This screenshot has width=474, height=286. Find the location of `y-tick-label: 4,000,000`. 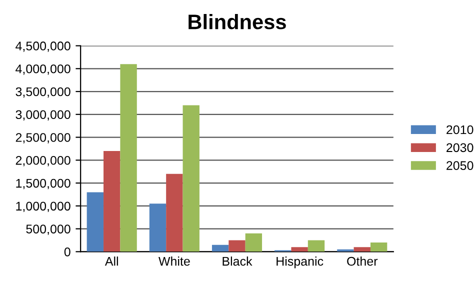

y-tick-label: 4,000,000 is located at coordinates (43, 69).